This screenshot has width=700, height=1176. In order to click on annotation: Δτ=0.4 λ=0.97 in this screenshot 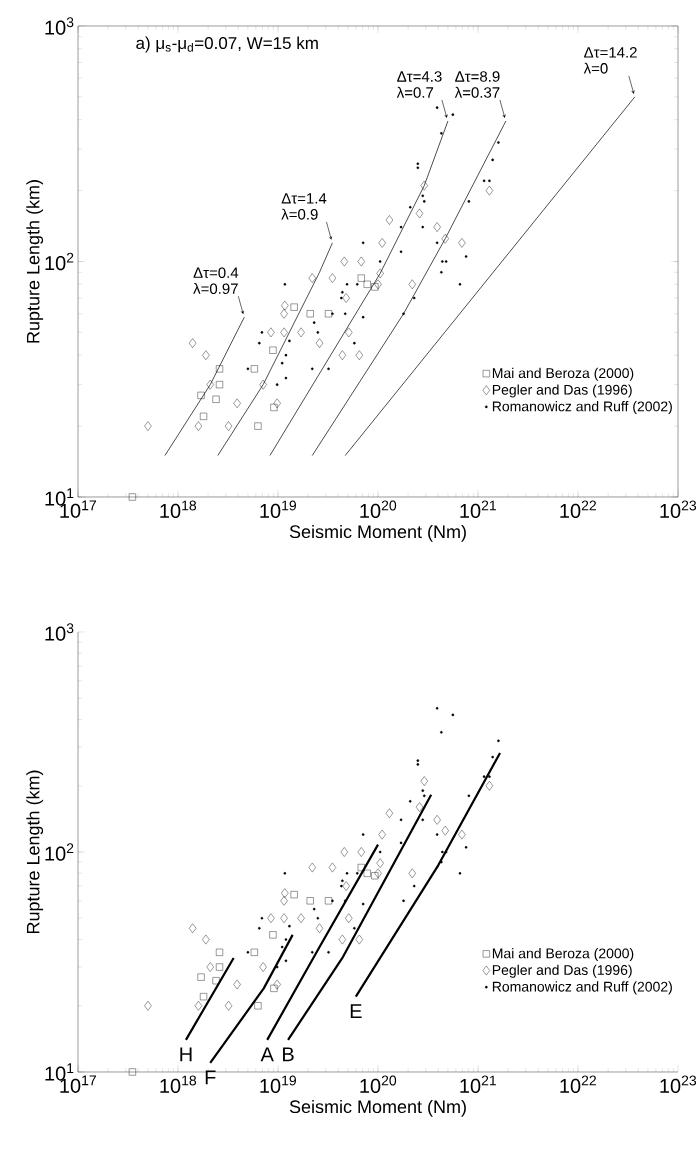, I will do `click(215, 280)`.